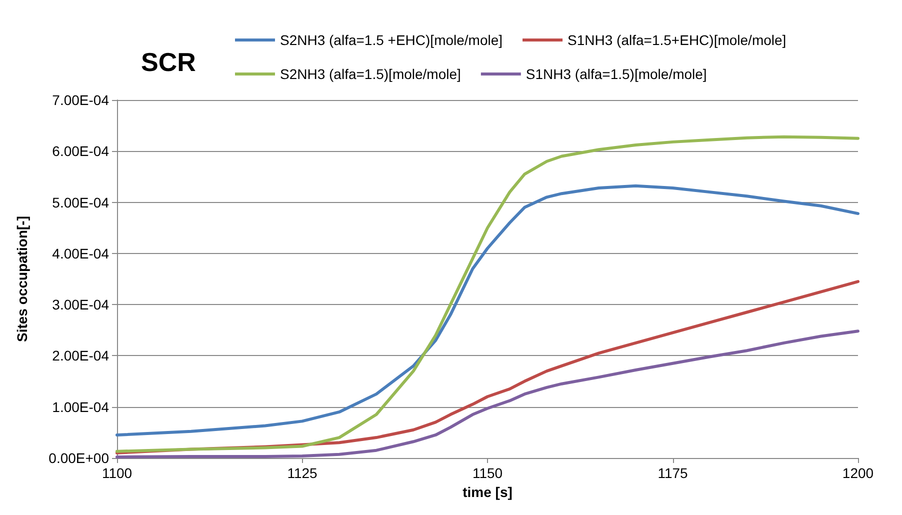 This screenshot has height=515, width=902. Describe the element at coordinates (81, 304) in the screenshot. I see `y-tick-label: 3.00E-04` at that location.